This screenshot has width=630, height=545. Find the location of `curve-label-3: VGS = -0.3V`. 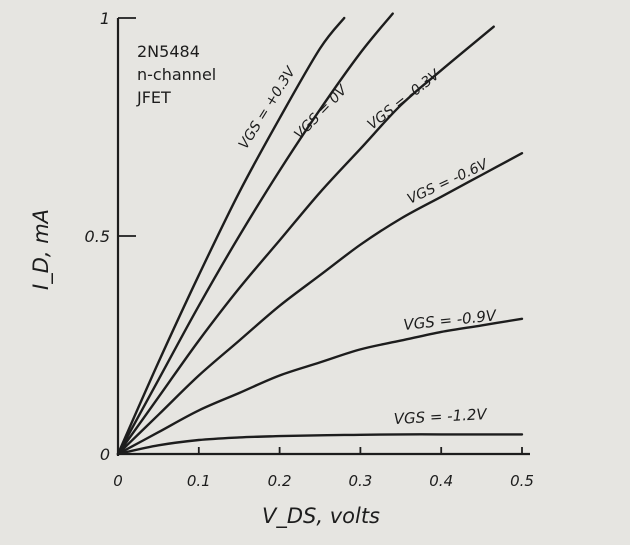

curve-label-3: VGS = -0.3V is located at coordinates (404, 99).